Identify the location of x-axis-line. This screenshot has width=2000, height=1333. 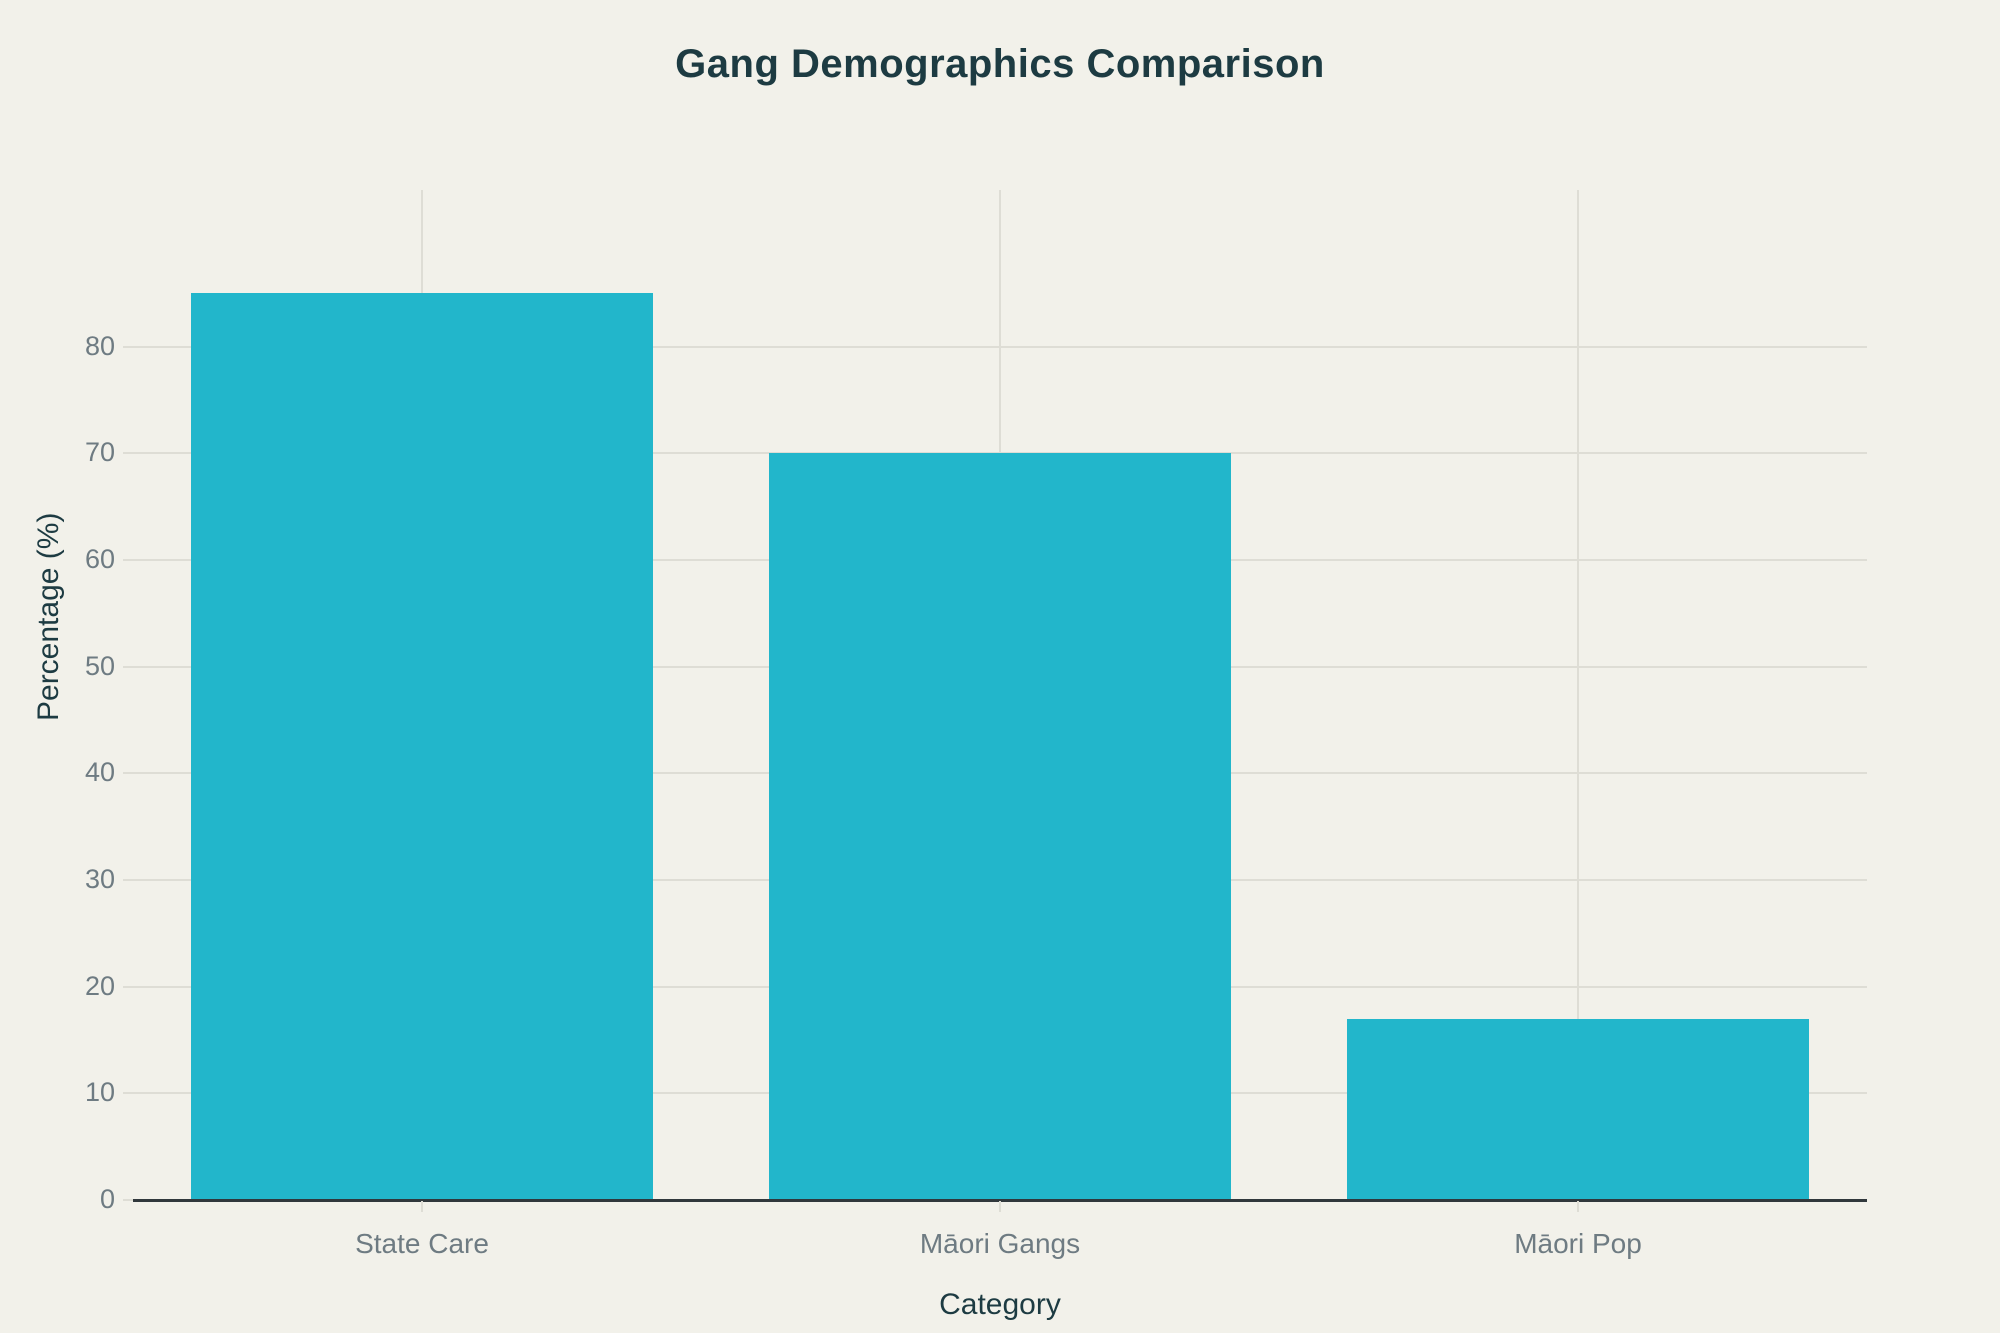
(1000, 1200).